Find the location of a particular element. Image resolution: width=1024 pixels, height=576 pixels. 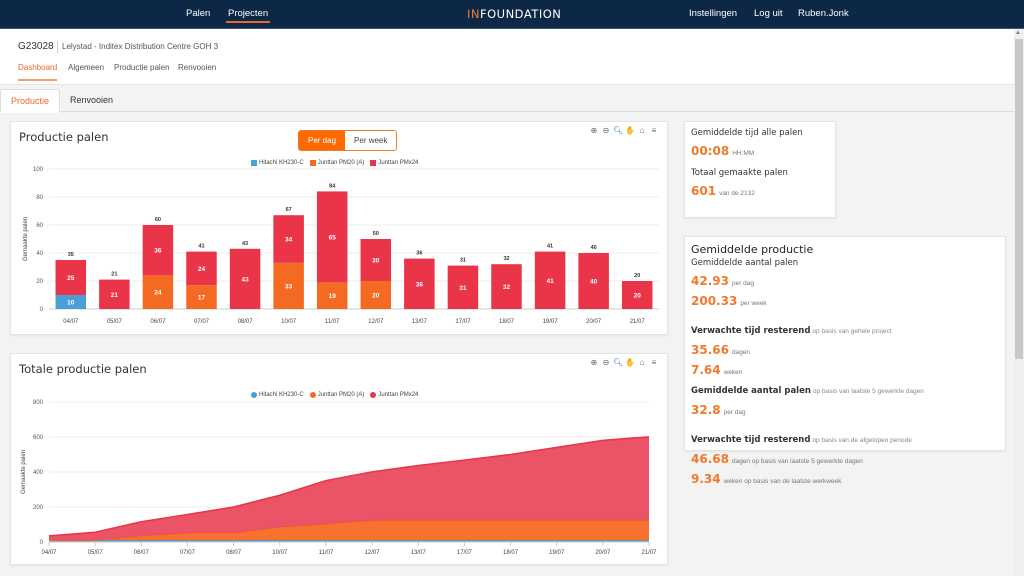

tab-productie: Productie is located at coordinates (30, 101).